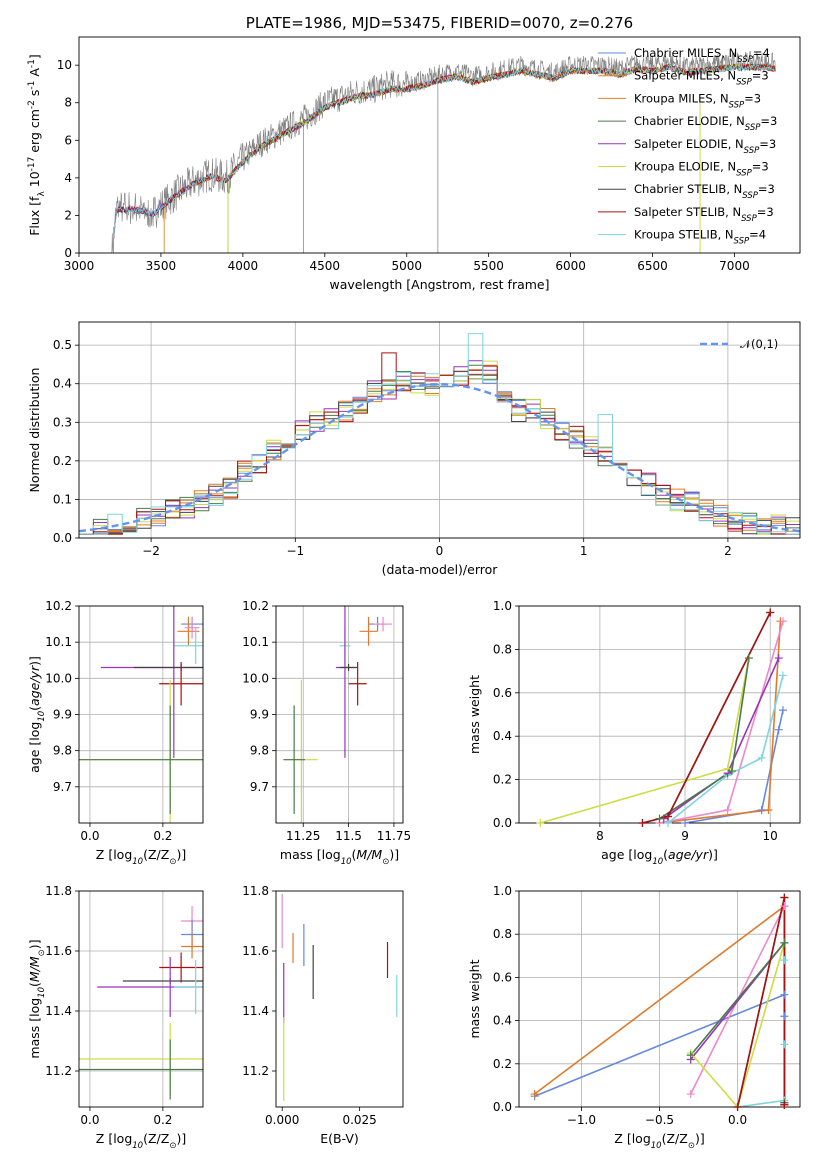 The width and height of the screenshot is (819, 1170). Describe the element at coordinates (502, 977) in the screenshot. I see `y-tick-label: 0.6` at that location.